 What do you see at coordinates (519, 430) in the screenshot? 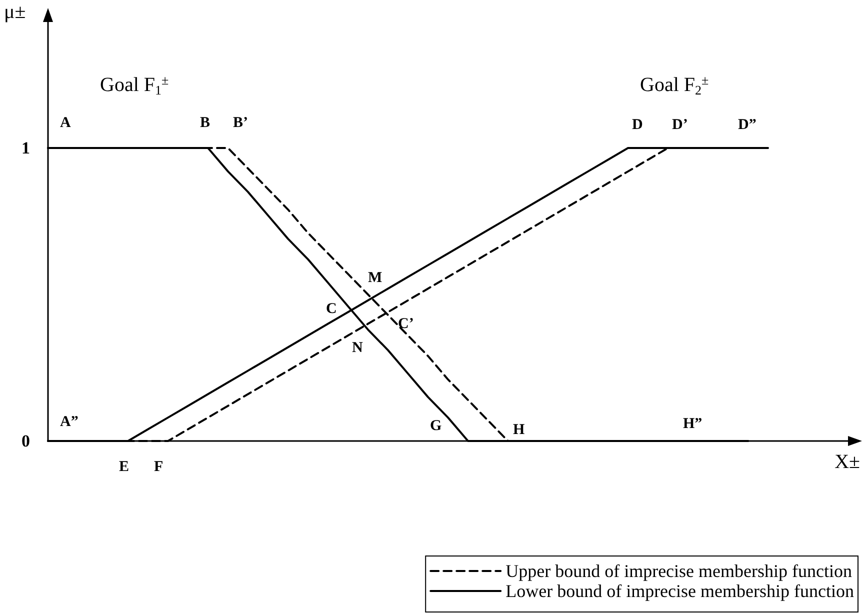
I see `annotation: H` at bounding box center [519, 430].